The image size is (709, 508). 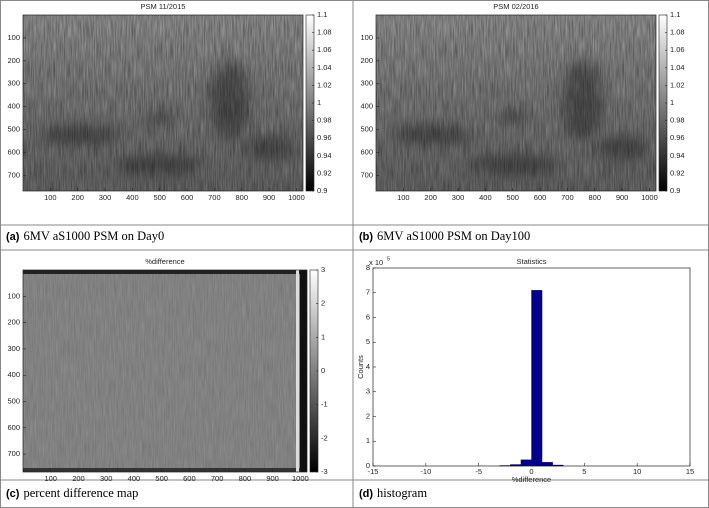 I want to click on caption: (b) 6MV aS1000 PSM on Day100, so click(x=444, y=236).